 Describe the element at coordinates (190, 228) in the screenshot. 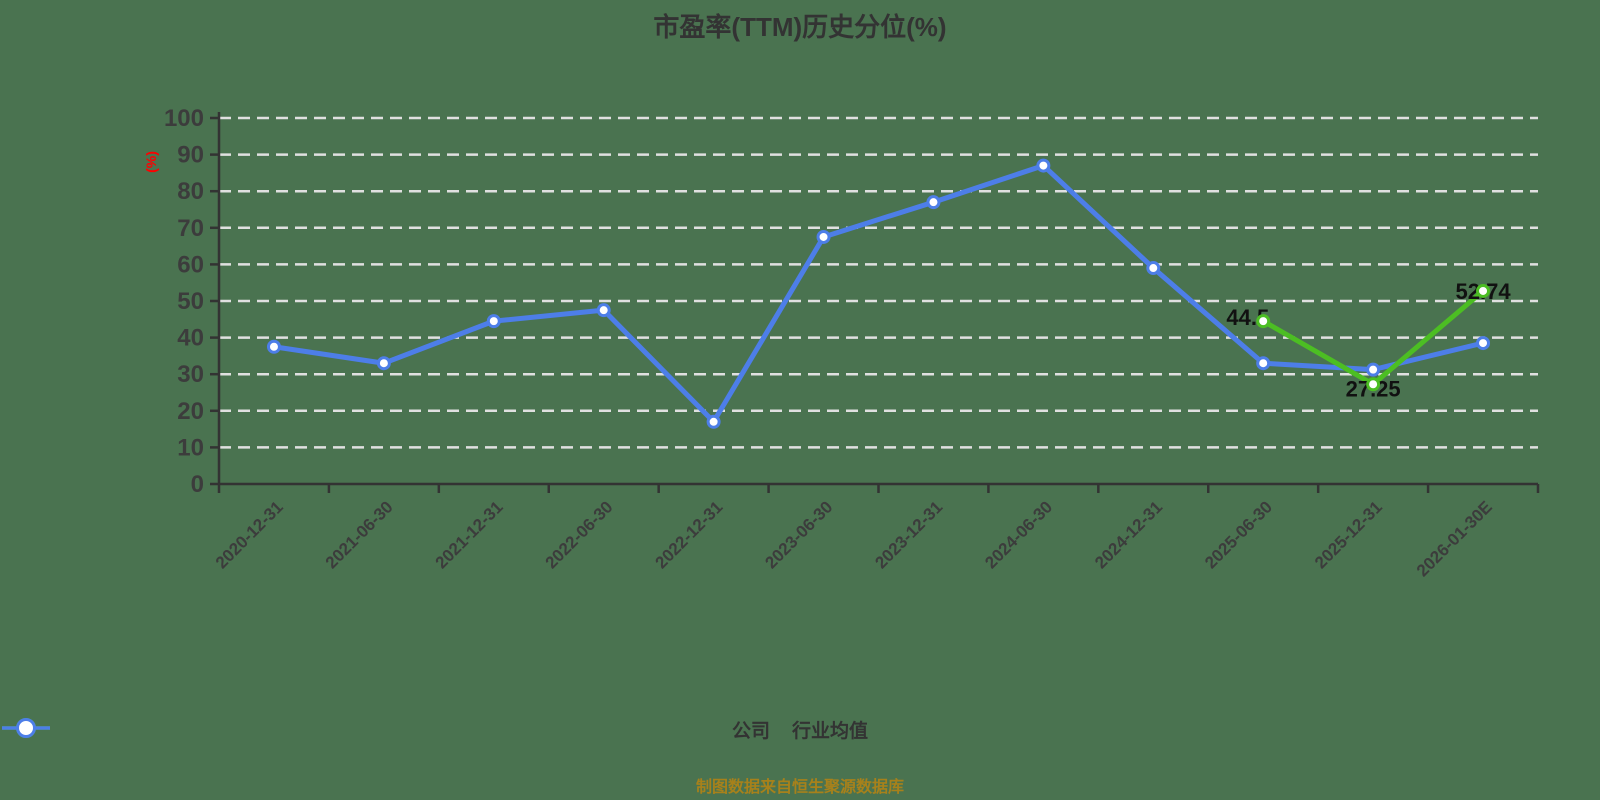

I see `y-axis-tick-label: 70` at that location.